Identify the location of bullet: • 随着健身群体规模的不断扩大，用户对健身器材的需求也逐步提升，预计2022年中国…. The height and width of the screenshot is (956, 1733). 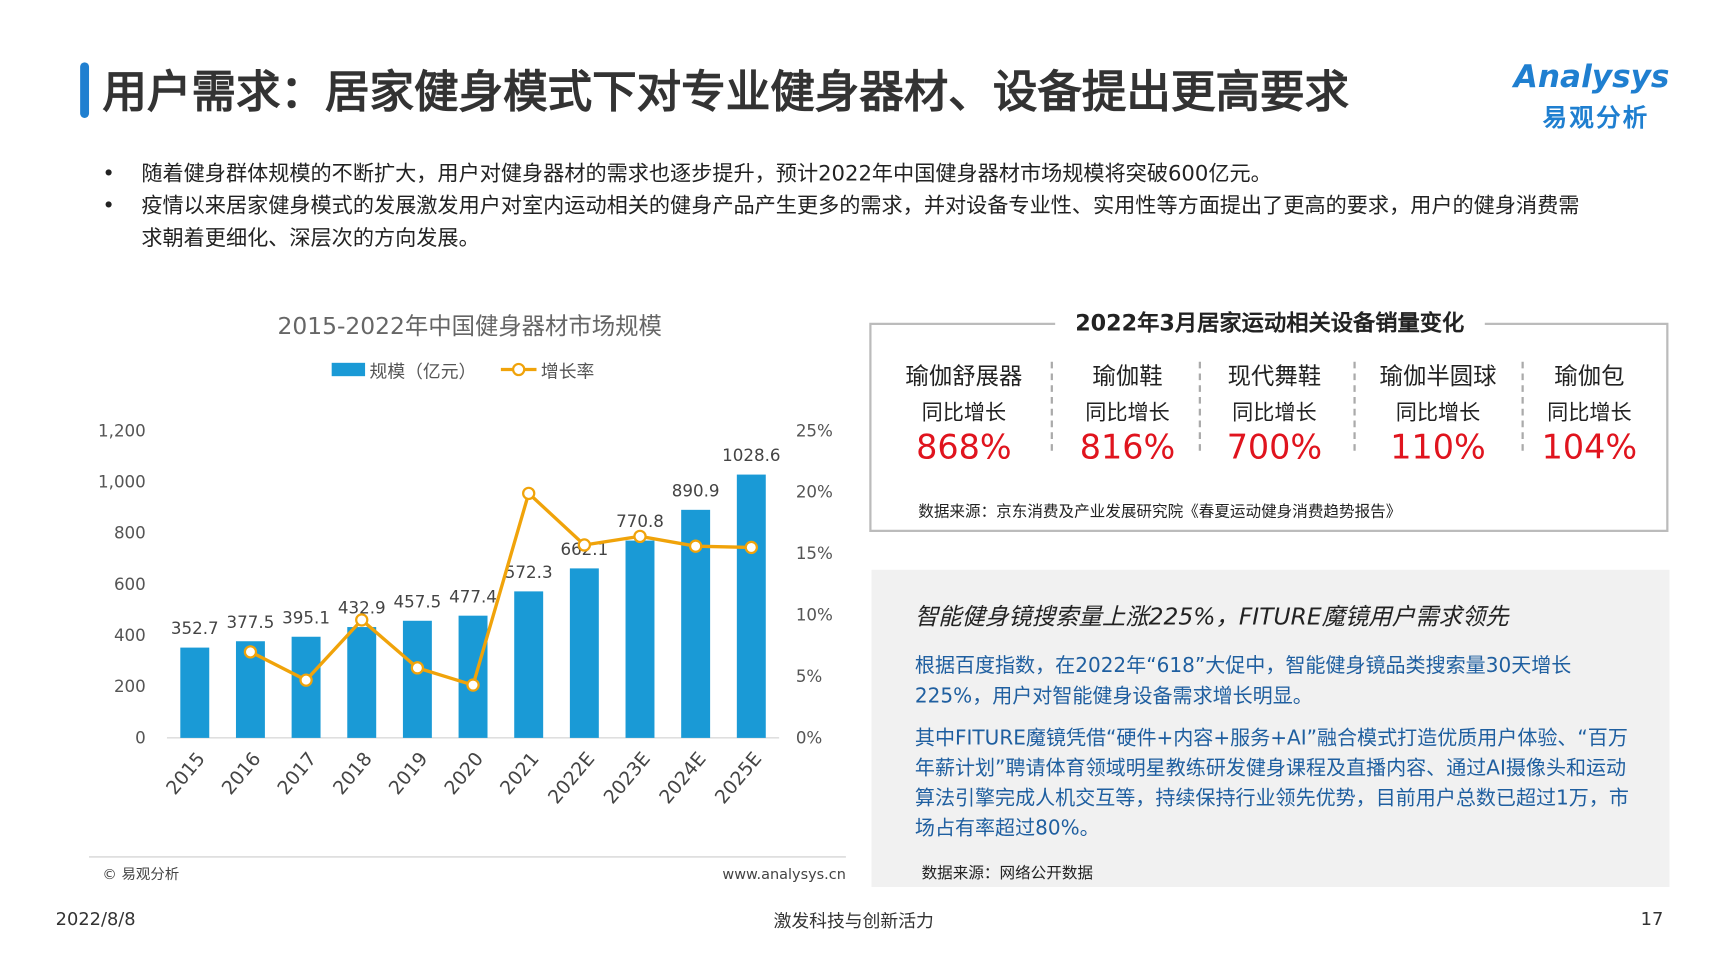
(842, 174).